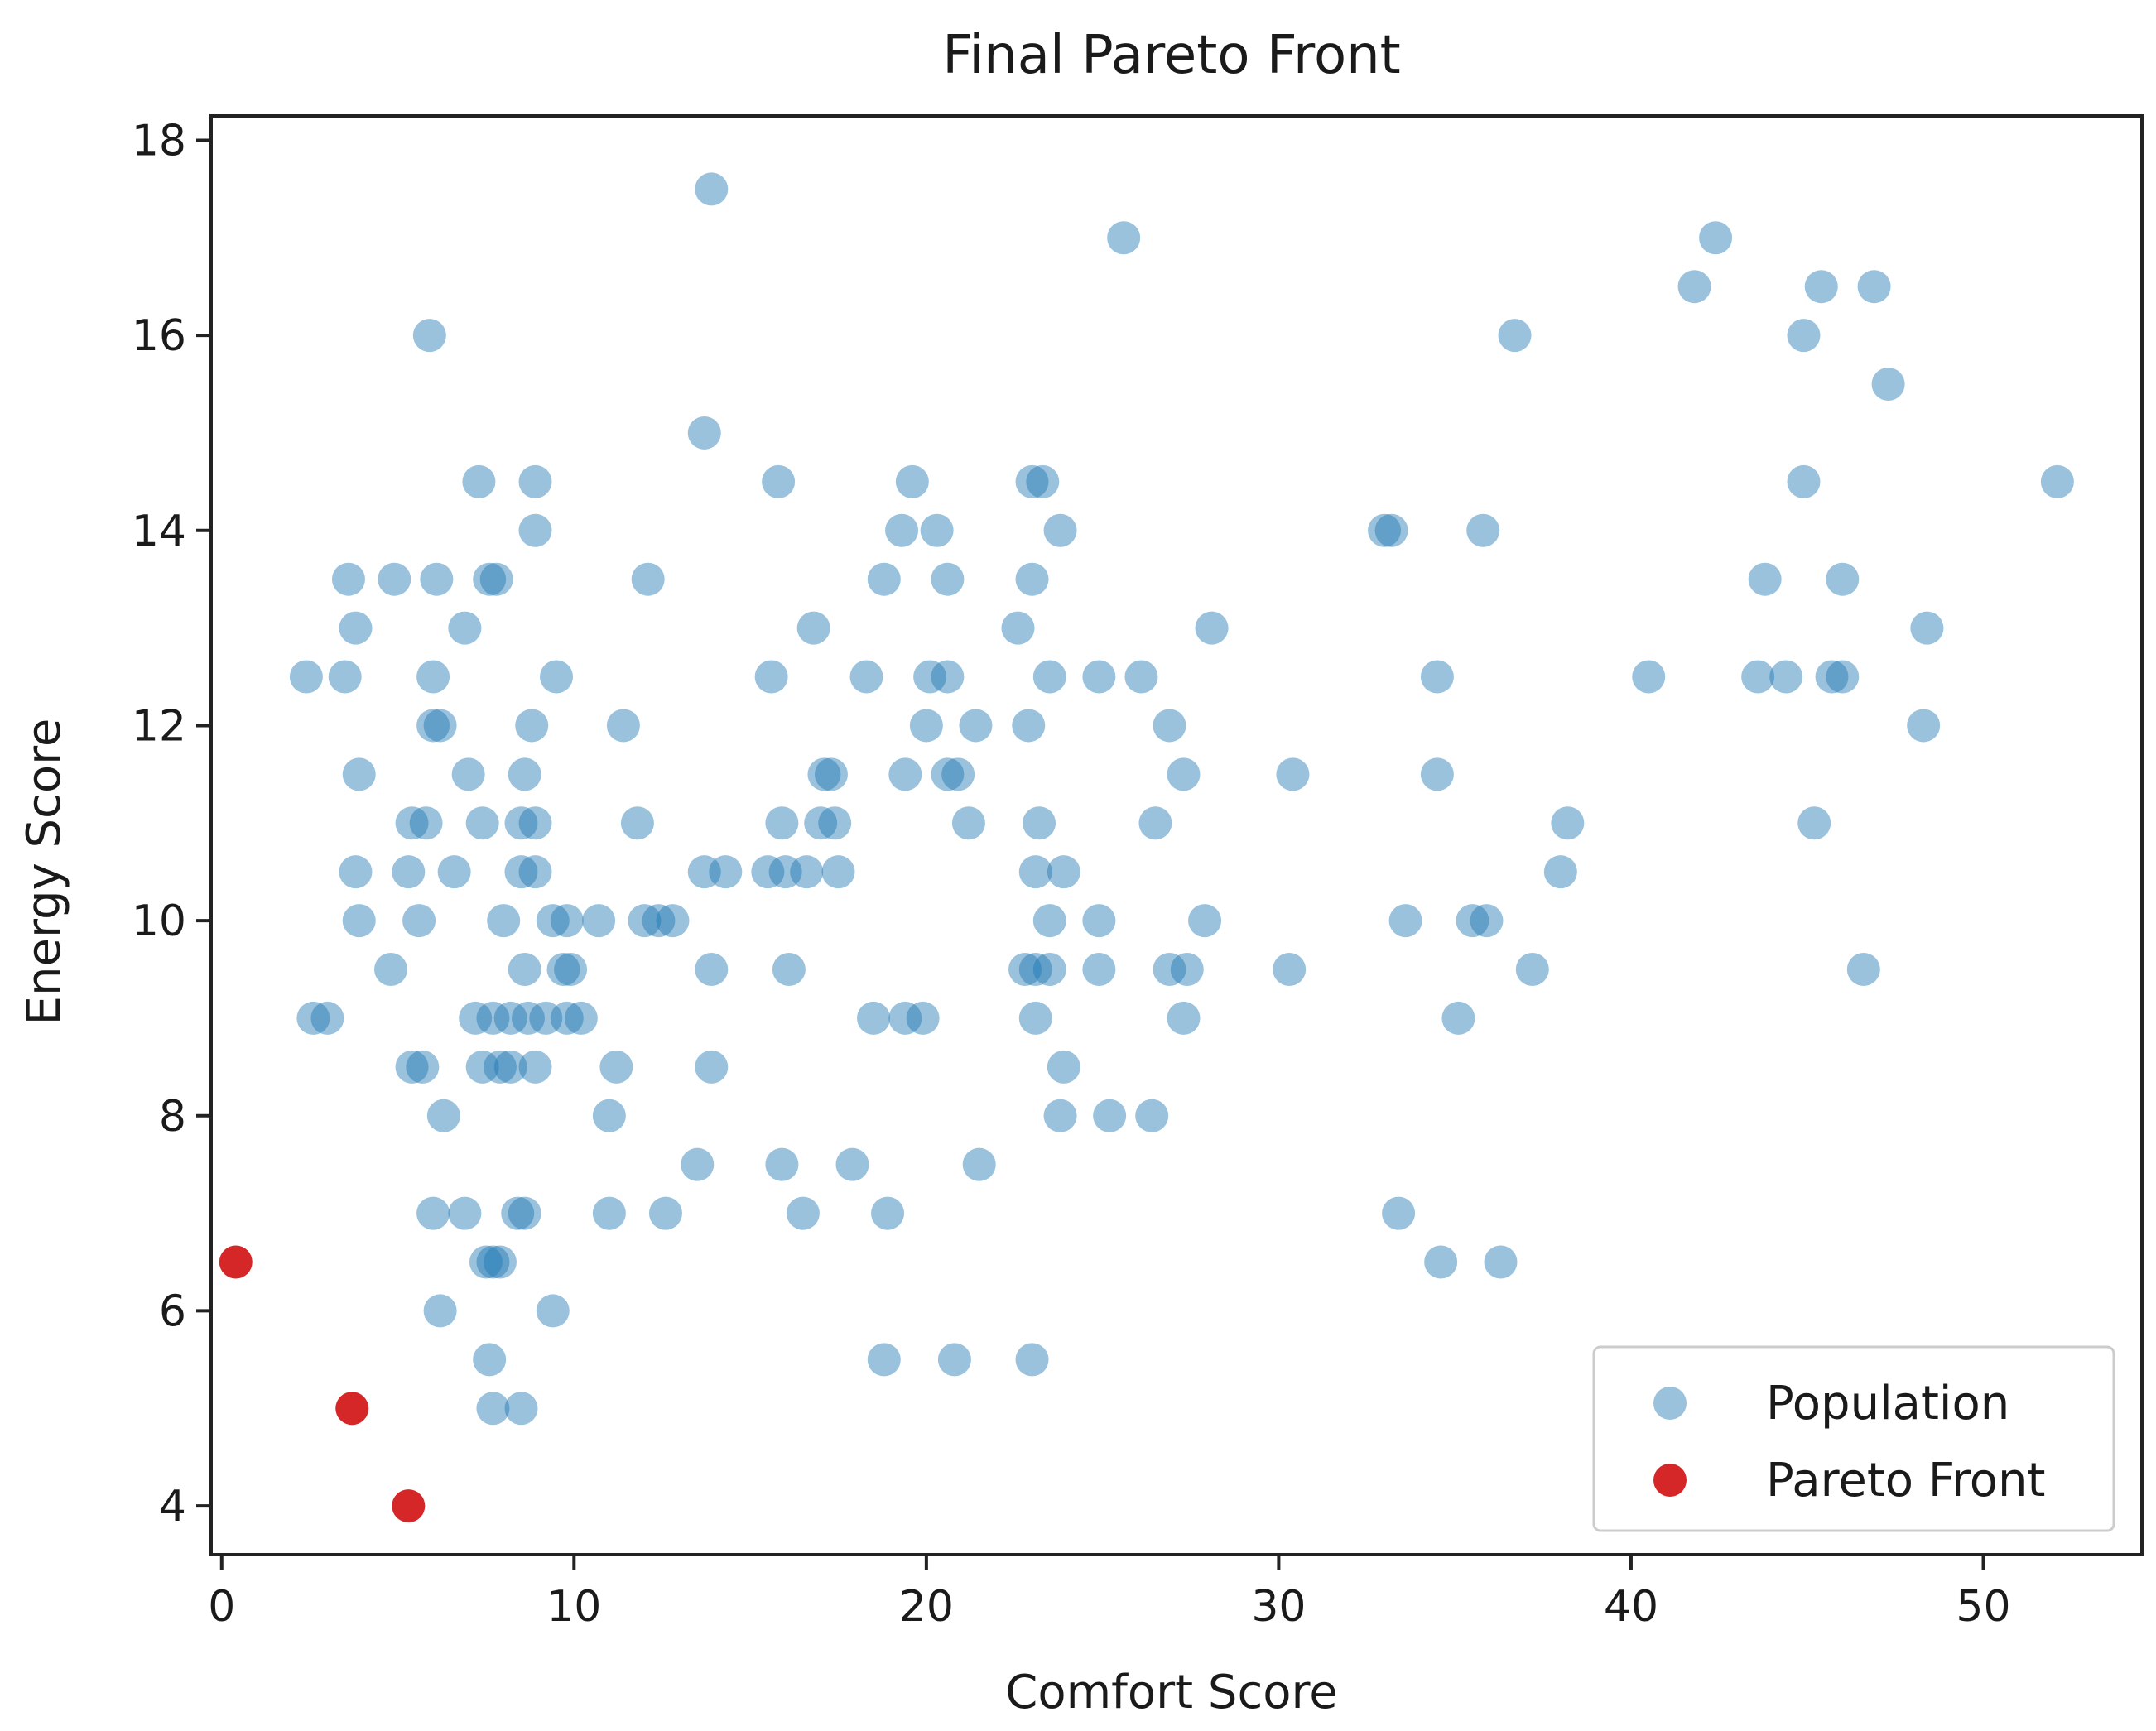 This screenshot has height=1731, width=2156. I want to click on x-tick-label: 30, so click(1278, 1607).